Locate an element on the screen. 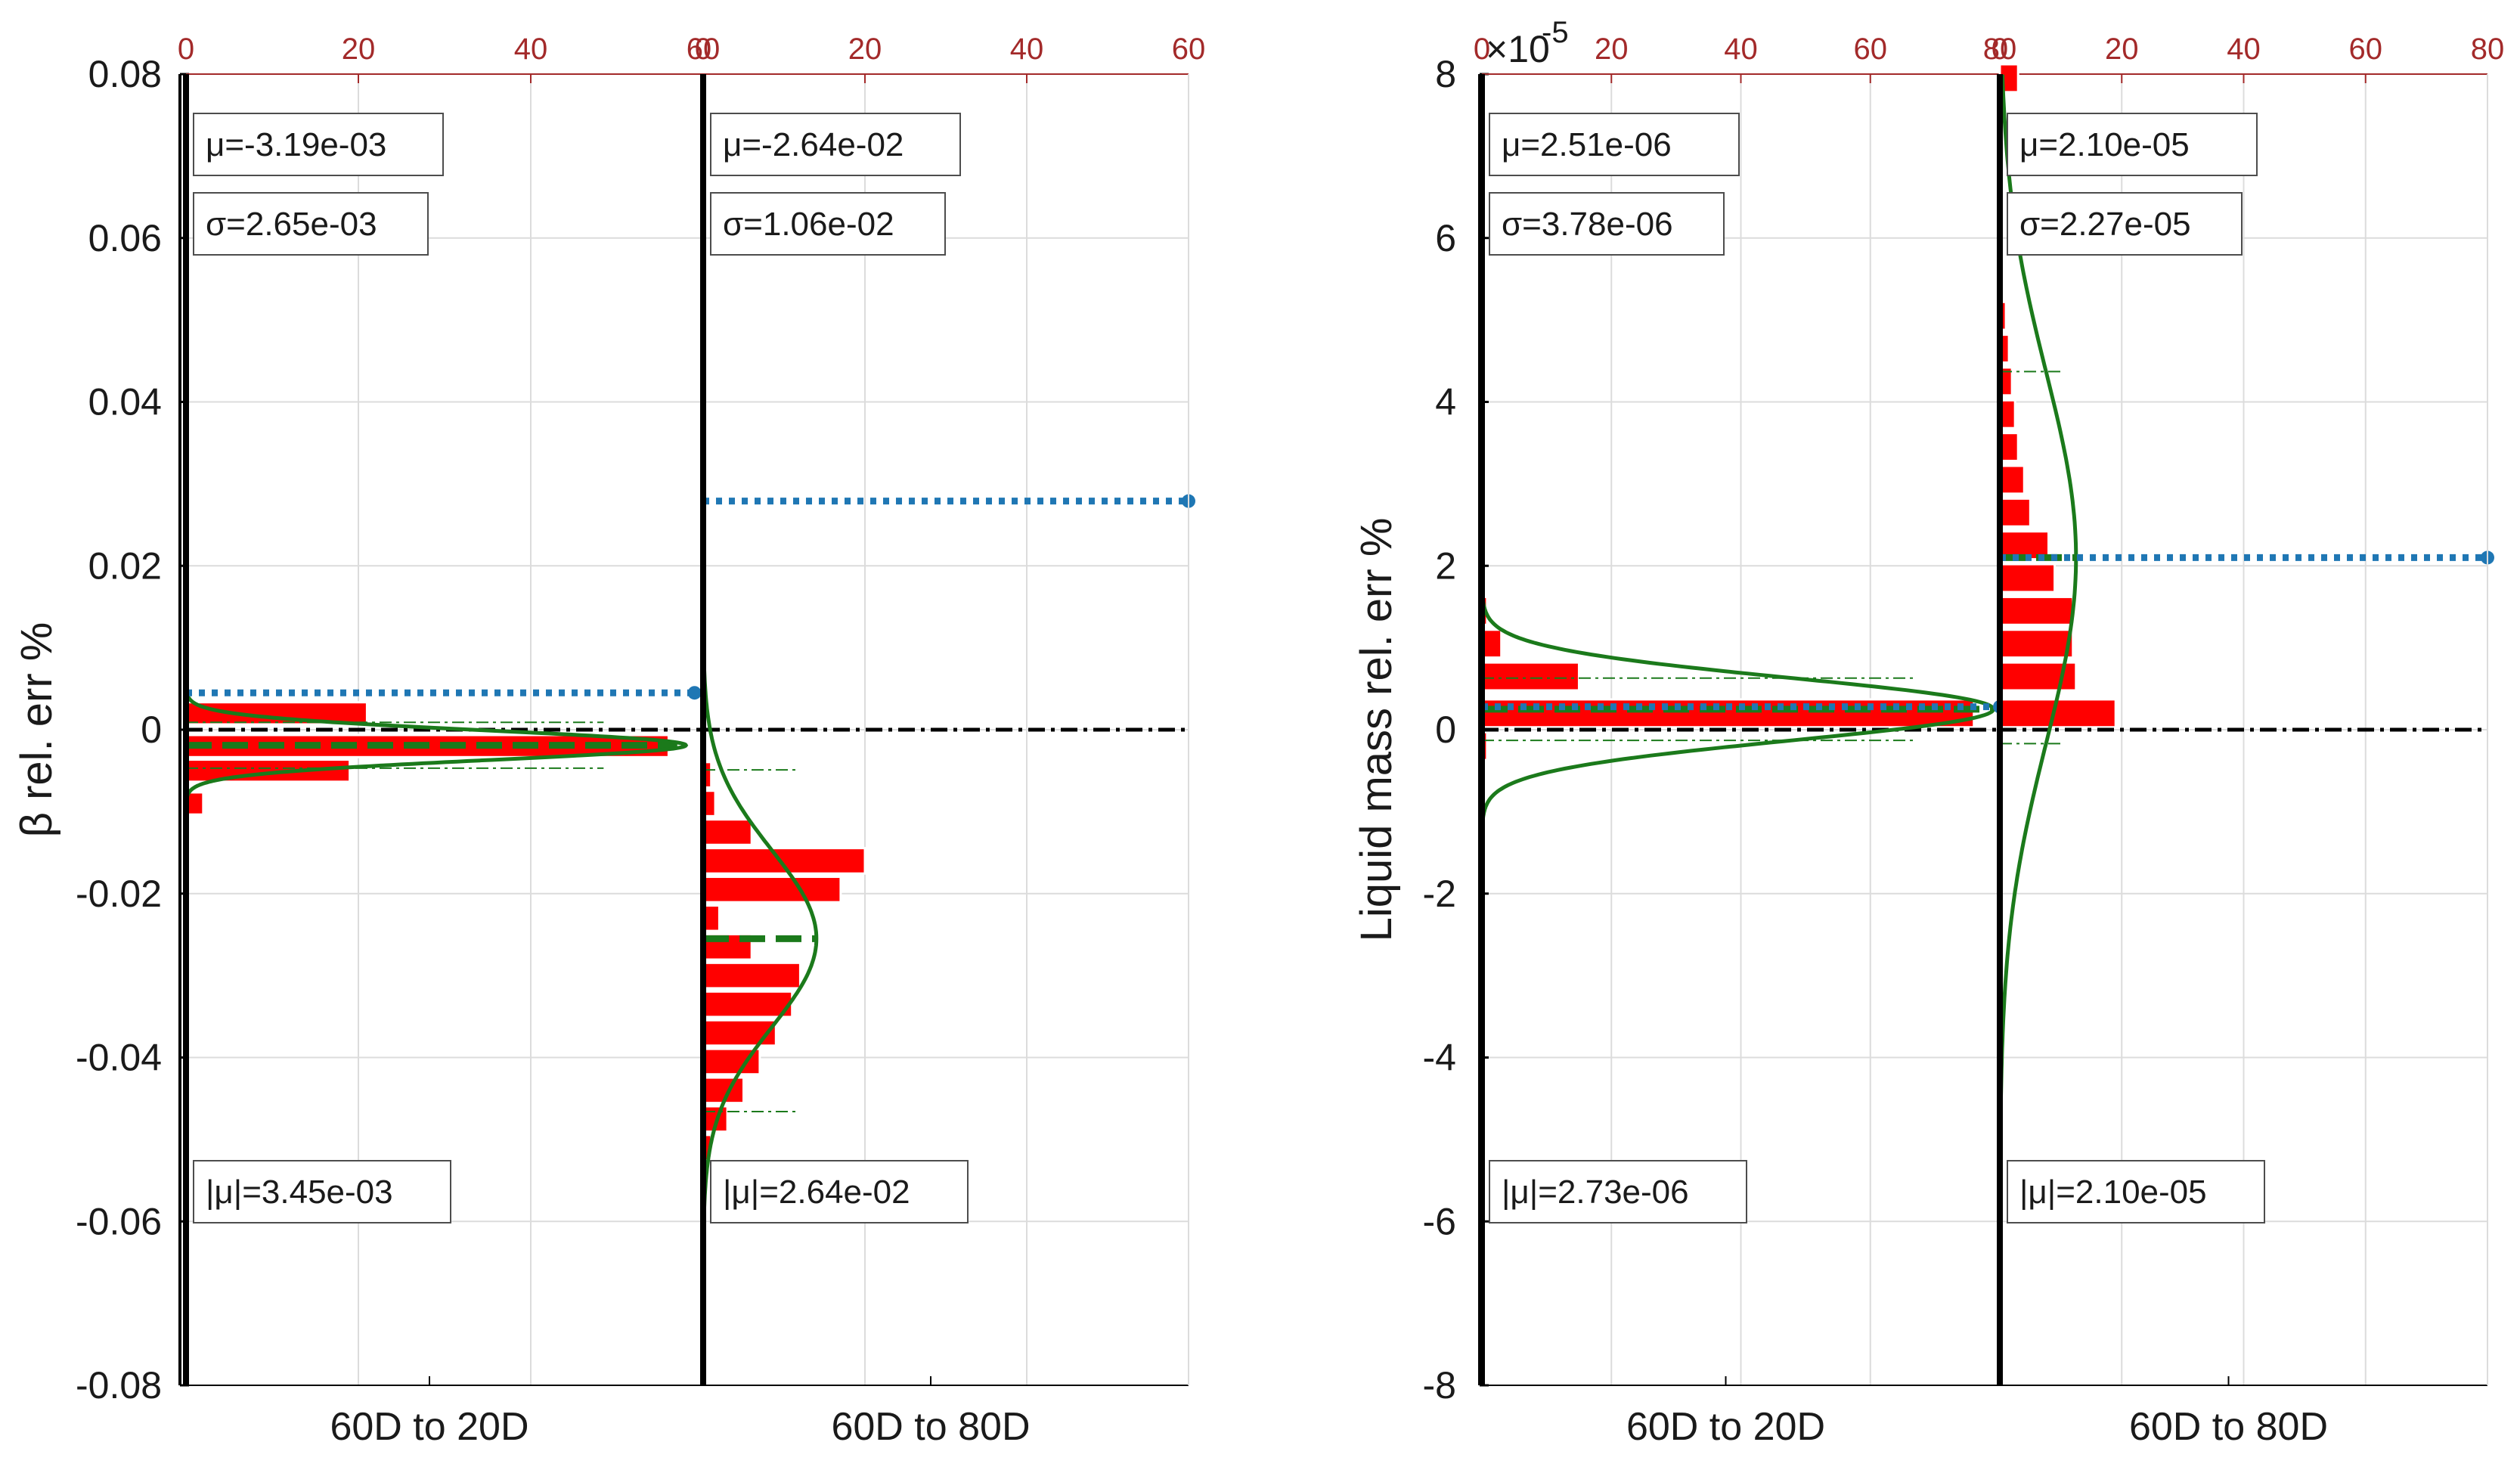 This screenshot has height=1470, width=2520. abs-mean-marker is located at coordinates (694, 693).